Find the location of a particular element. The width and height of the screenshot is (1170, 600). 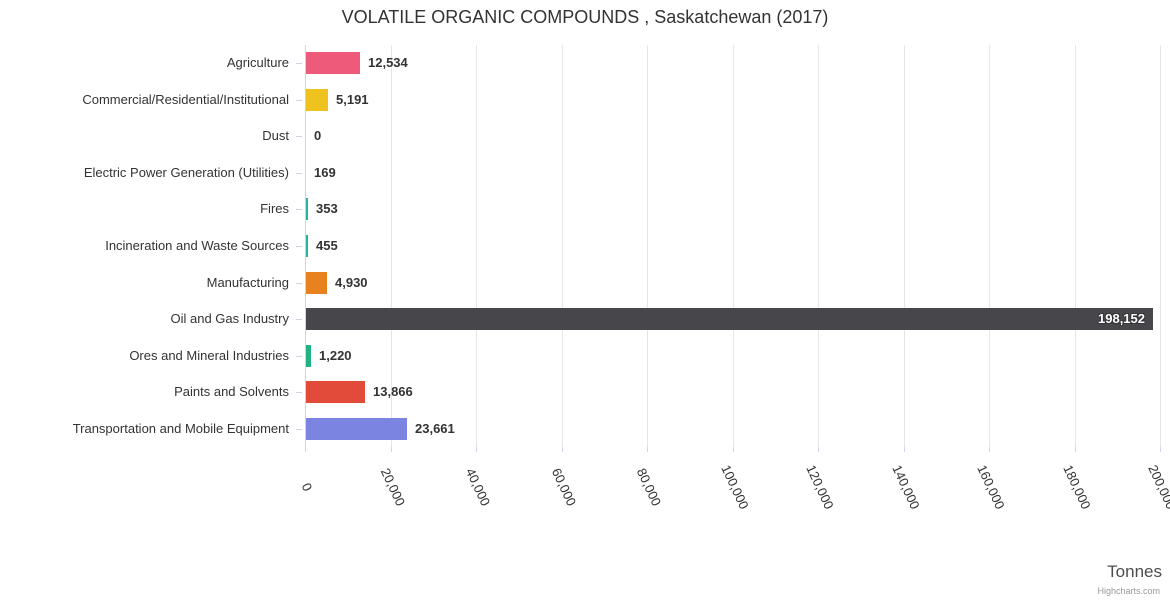

category-label: Oil and Gas Industry is located at coordinates (230, 319).